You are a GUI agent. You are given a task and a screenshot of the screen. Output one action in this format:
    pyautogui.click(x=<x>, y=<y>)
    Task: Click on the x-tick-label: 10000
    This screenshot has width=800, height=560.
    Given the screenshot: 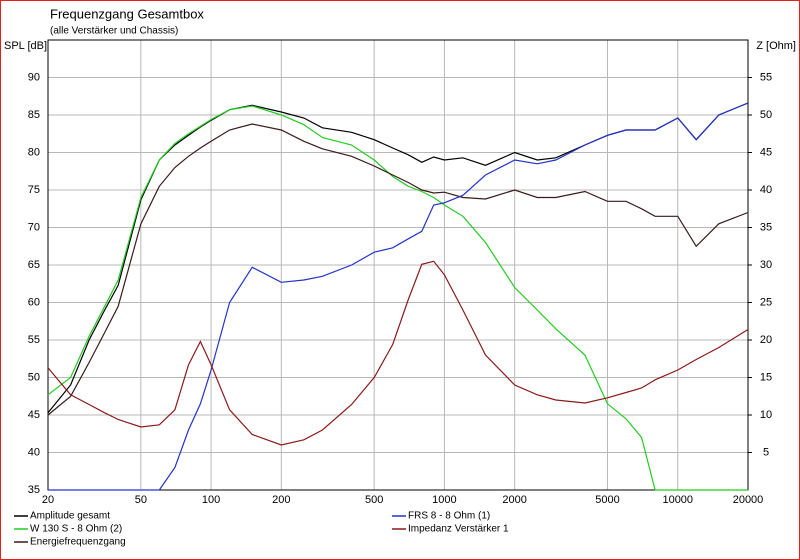 What is the action you would take?
    pyautogui.click(x=677, y=500)
    